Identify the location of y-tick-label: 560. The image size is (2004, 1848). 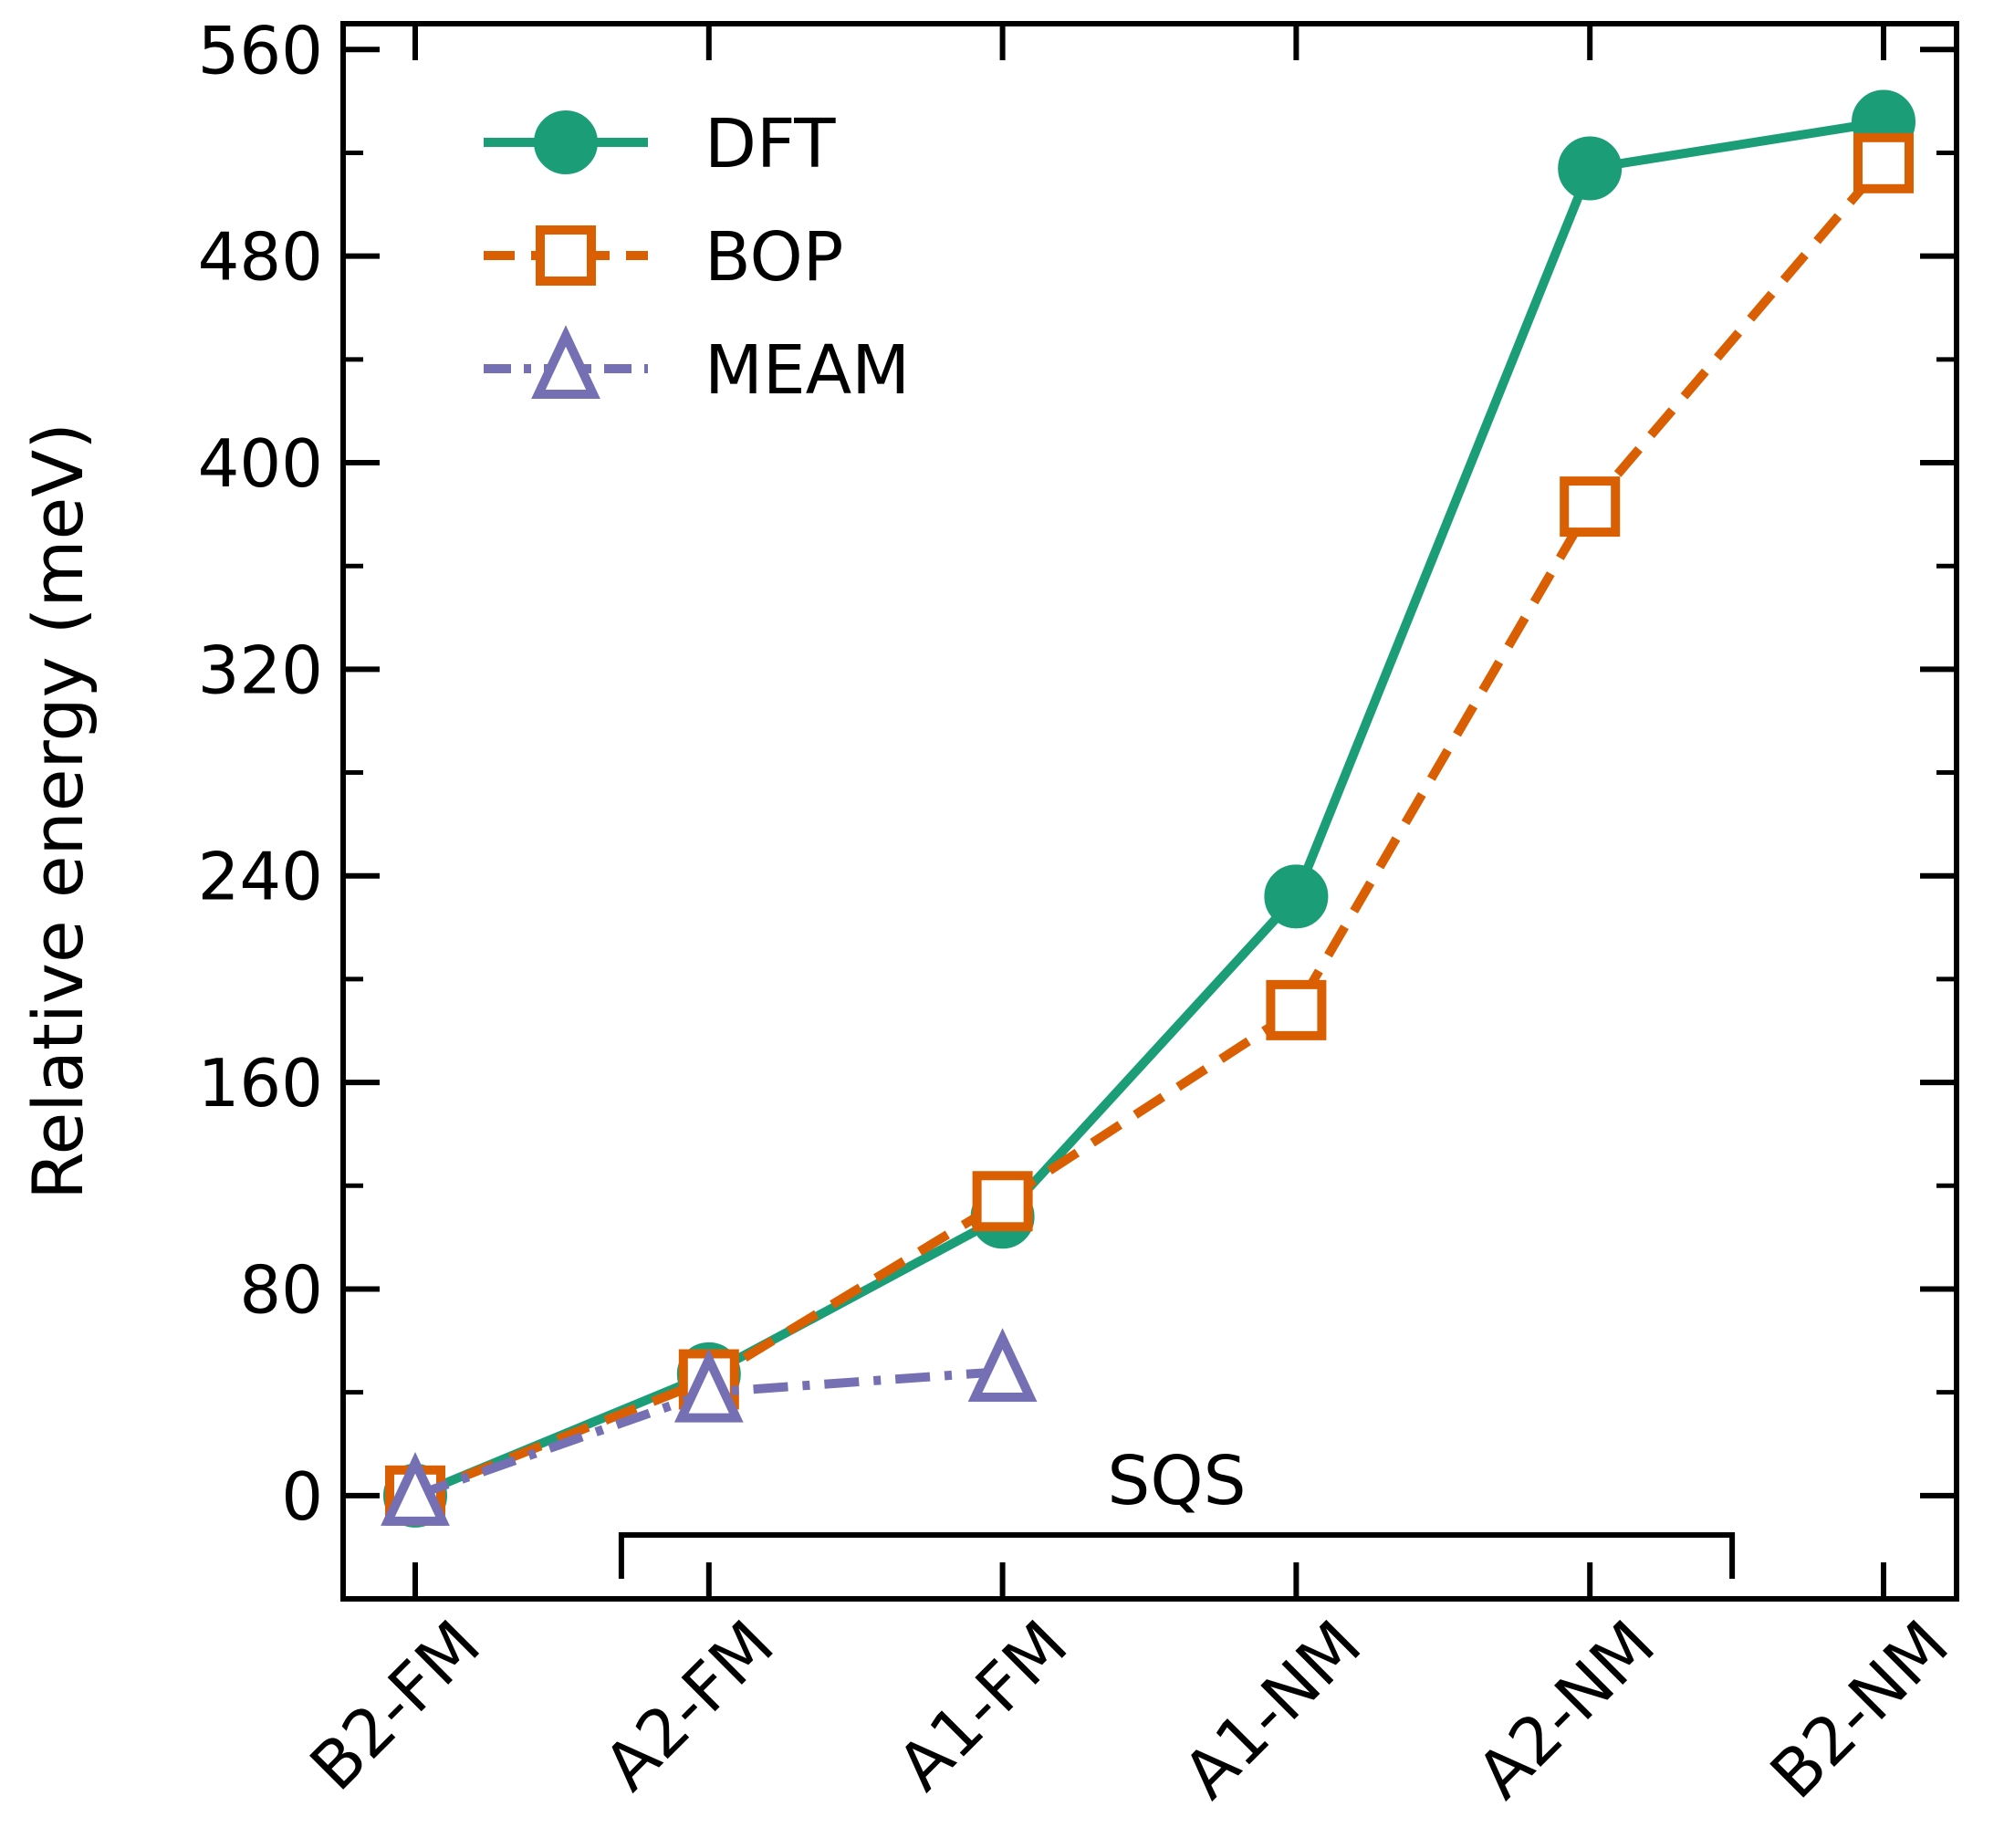
(261, 50).